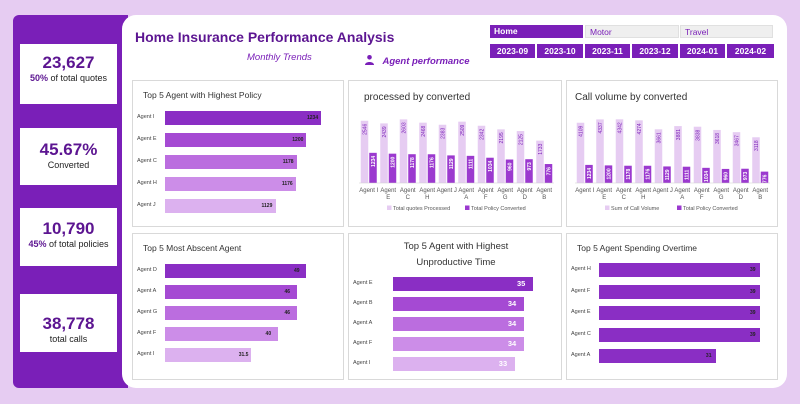 The width and height of the screenshot is (800, 404). I want to click on x-tick-label: E, so click(388, 198).